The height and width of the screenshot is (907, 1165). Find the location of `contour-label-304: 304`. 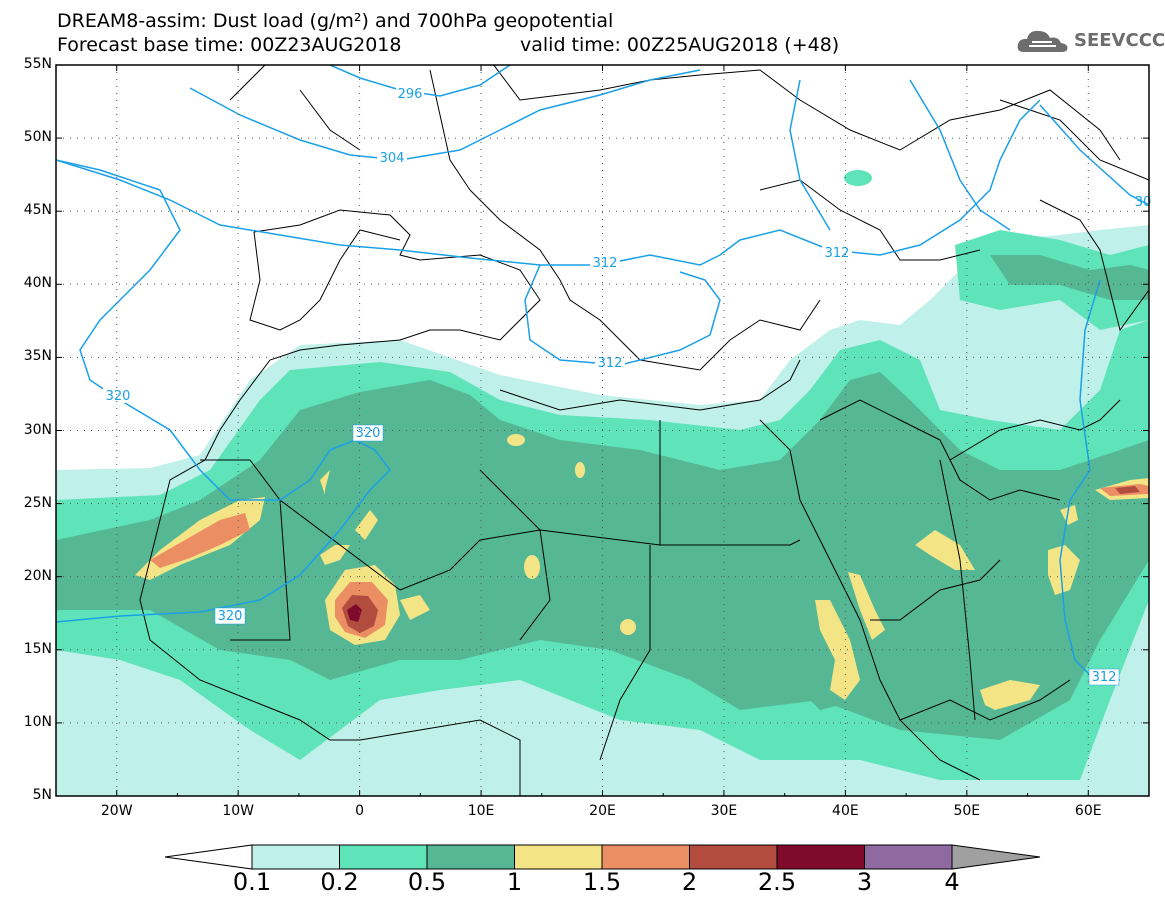

contour-label-304: 304 is located at coordinates (392, 158).